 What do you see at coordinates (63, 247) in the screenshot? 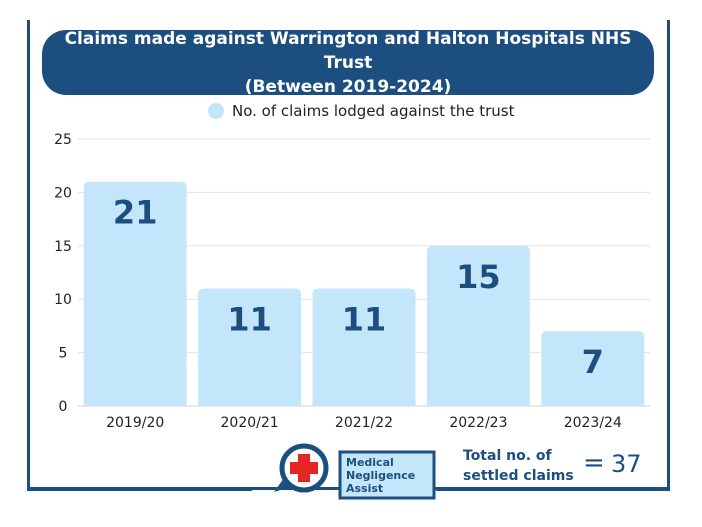
I see `y-tick-label: 15` at bounding box center [63, 247].